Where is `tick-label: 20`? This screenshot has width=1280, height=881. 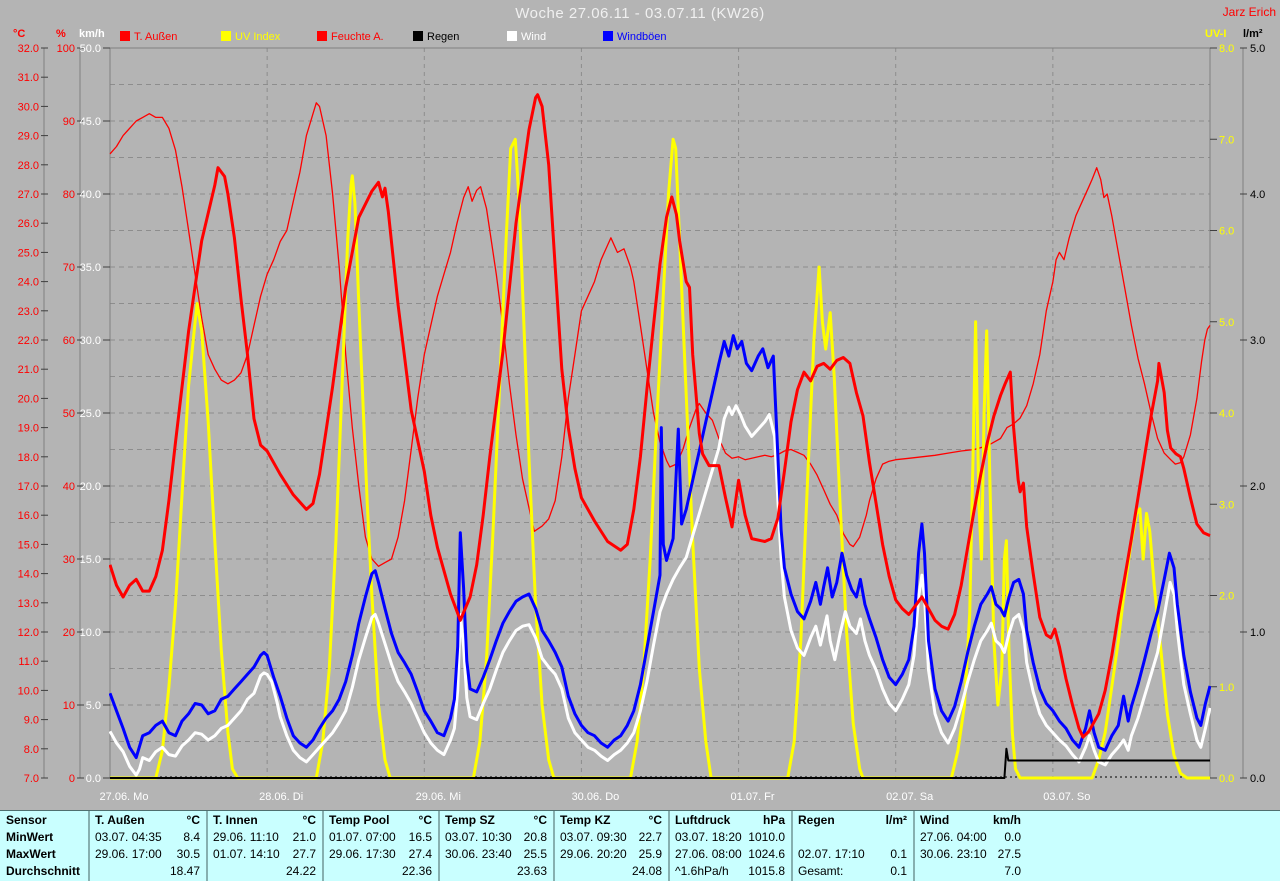 tick-label: 20 is located at coordinates (69, 633).